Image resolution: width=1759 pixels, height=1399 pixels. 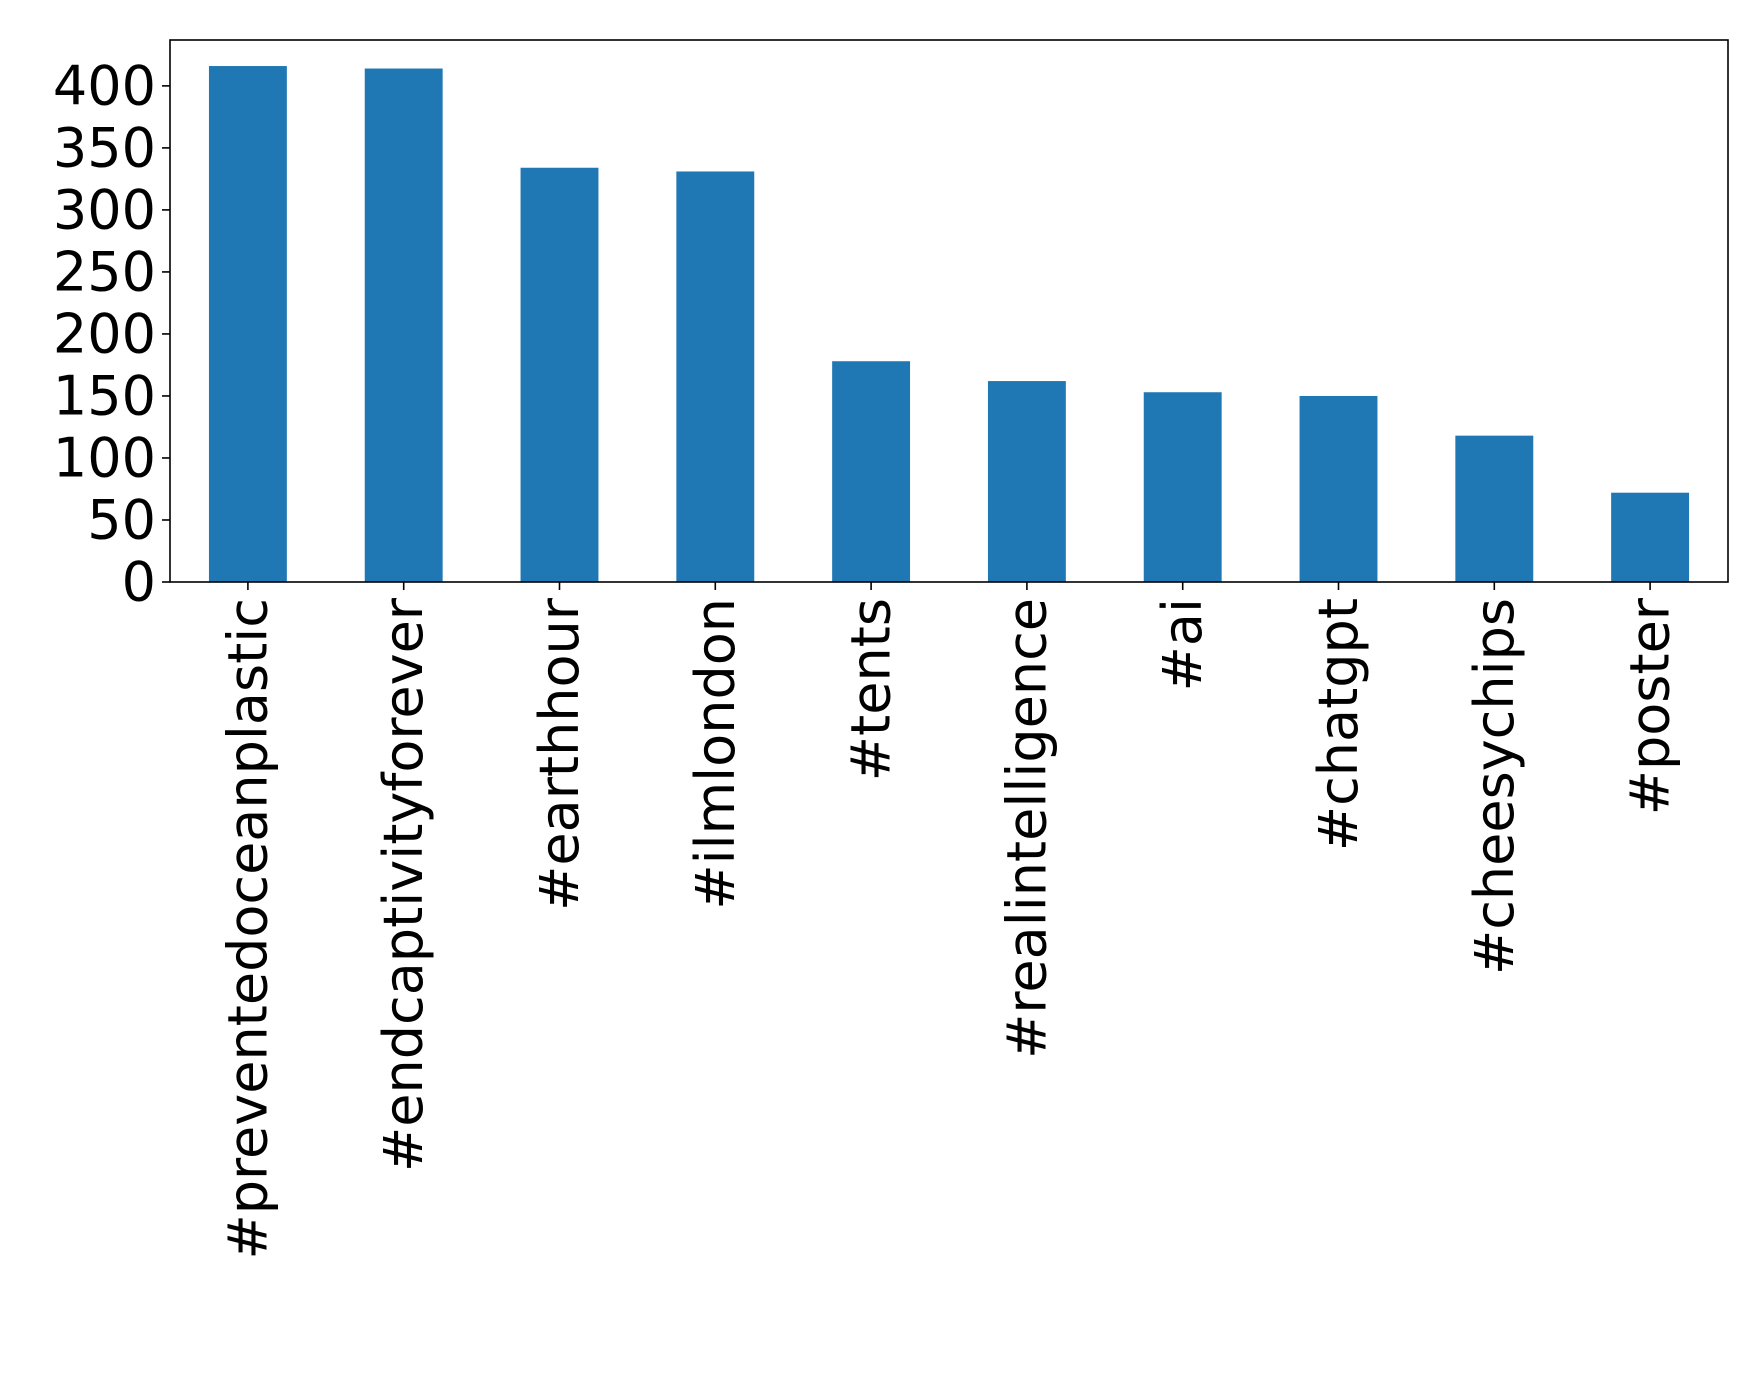 I want to click on x-tick-label: #cheesychips, so click(x=1494, y=786).